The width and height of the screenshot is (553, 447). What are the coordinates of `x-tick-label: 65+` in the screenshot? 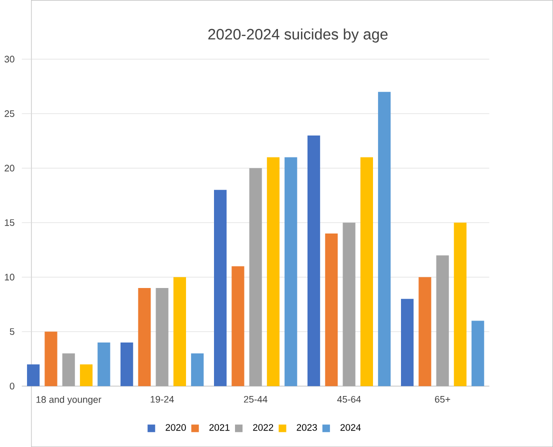 It's located at (442, 399).